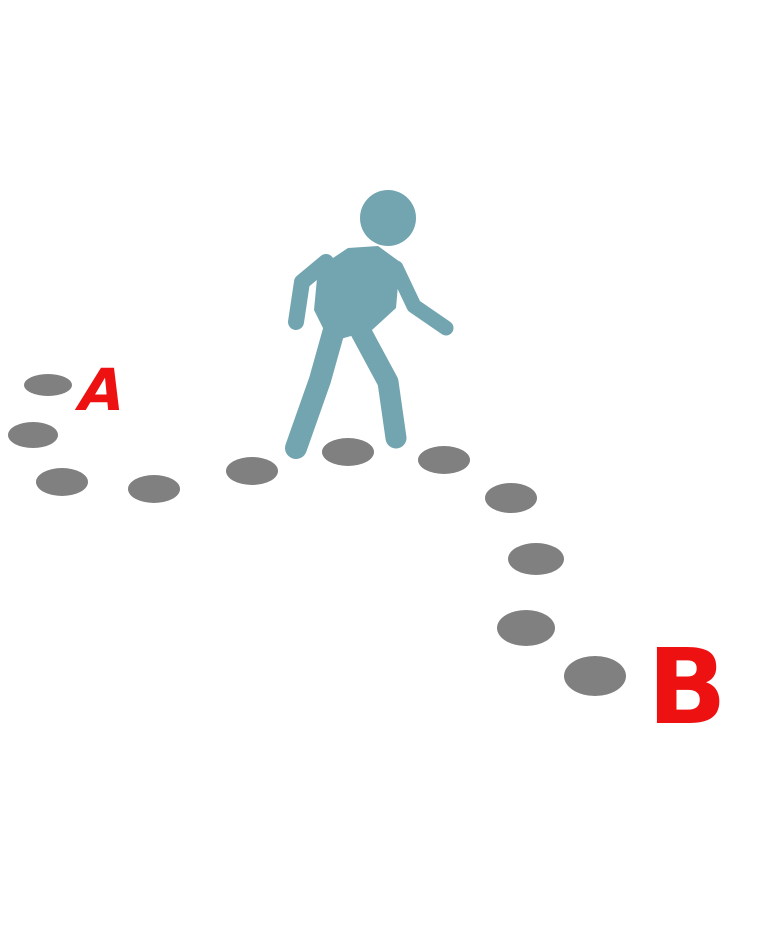  What do you see at coordinates (311, 292) in the screenshot?
I see `person-back-arm` at bounding box center [311, 292].